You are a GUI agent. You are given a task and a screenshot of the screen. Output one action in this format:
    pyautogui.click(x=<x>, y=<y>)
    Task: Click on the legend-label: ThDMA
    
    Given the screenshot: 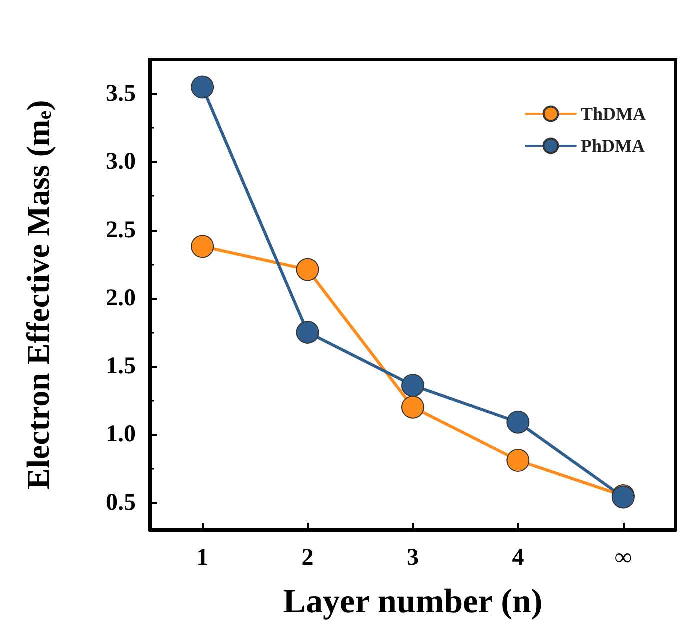 What is the action you would take?
    pyautogui.click(x=613, y=114)
    